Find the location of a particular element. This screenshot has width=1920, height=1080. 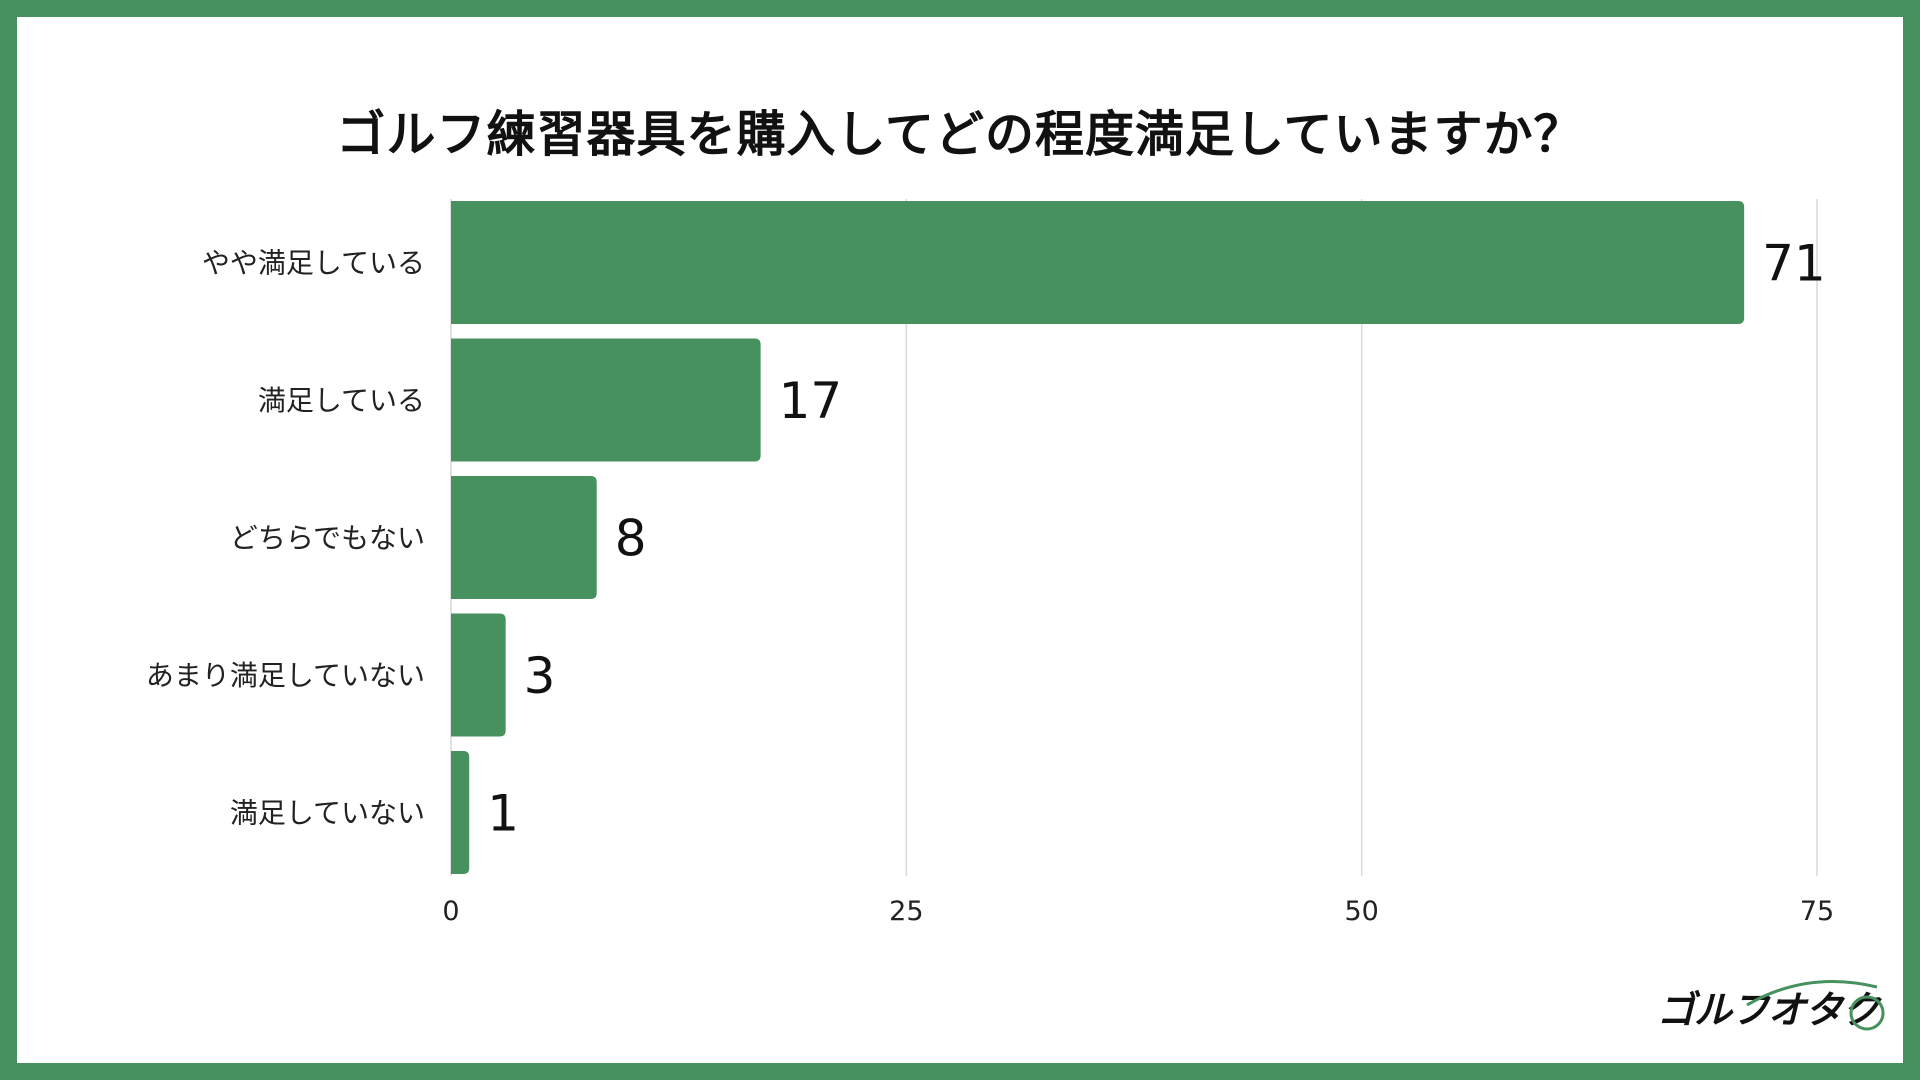

value-label: 1 is located at coordinates (503, 814).